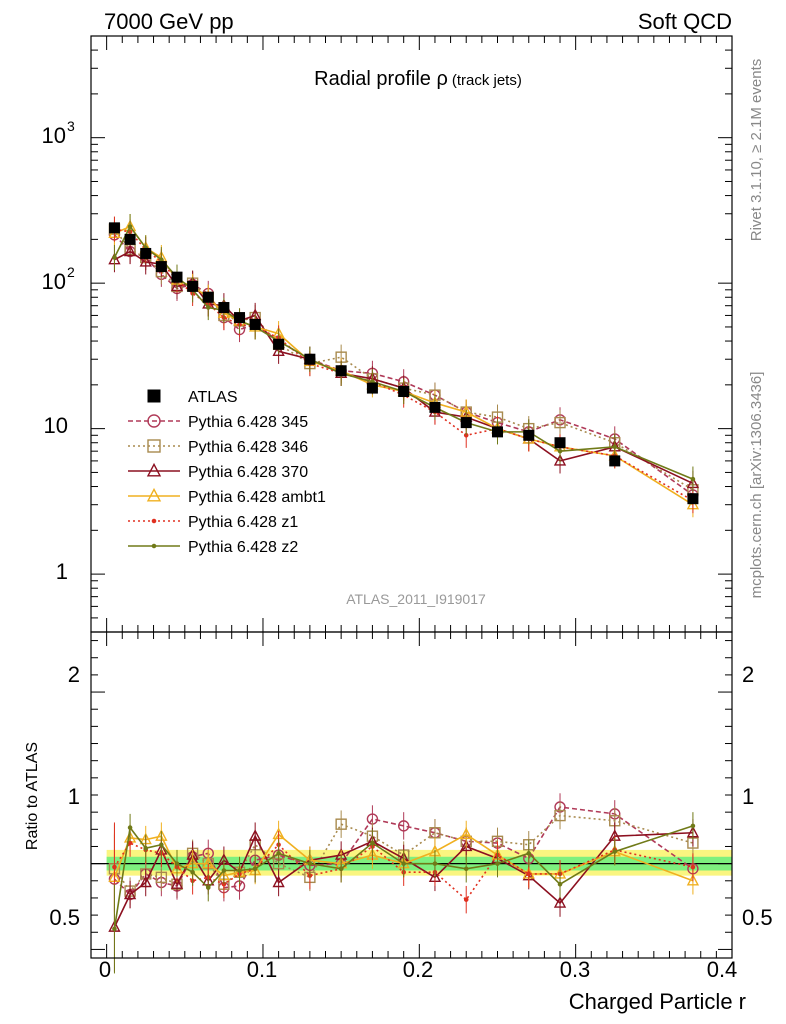 The height and width of the screenshot is (1024, 786). What do you see at coordinates (748, 796) in the screenshot?
I see `ratio-y-tick-label-right: 1` at bounding box center [748, 796].